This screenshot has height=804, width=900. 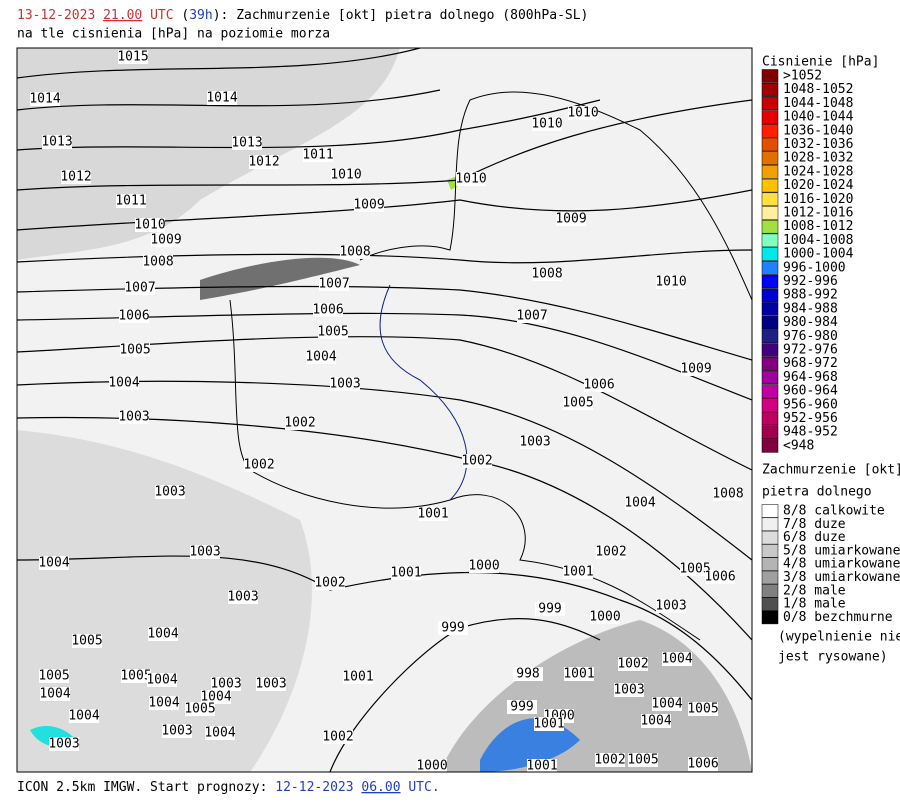 I want to click on legend-label: 4/8 umiarkowane, so click(x=841, y=564).